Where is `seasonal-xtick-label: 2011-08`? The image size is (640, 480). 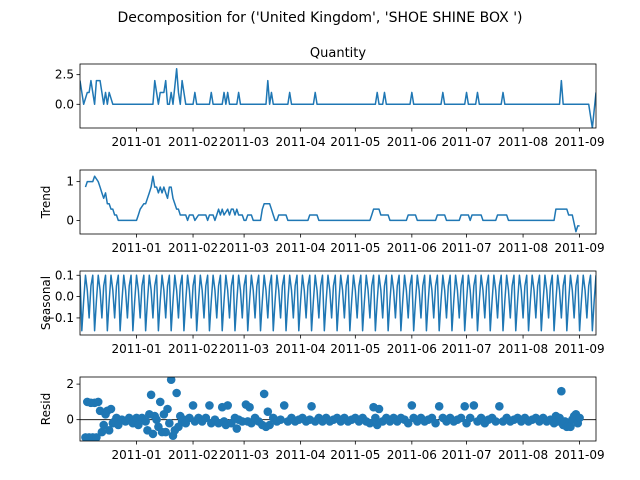 seasonal-xtick-label: 2011-08 is located at coordinates (523, 349).